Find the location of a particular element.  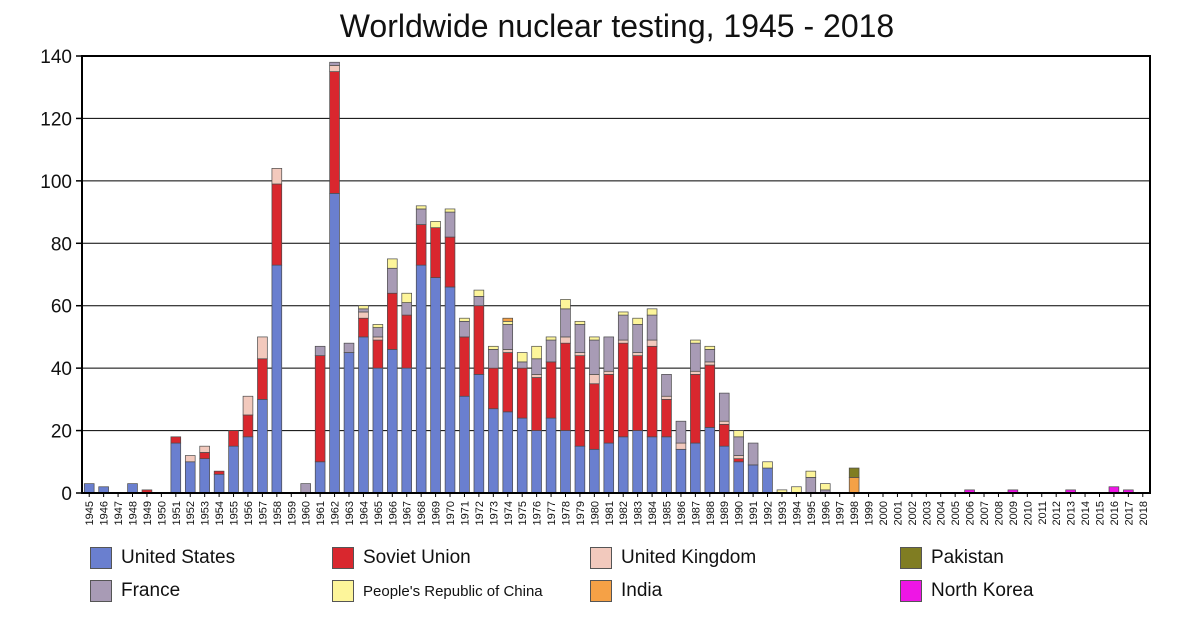

x-tick-label: 1984 is located at coordinates (653, 513).